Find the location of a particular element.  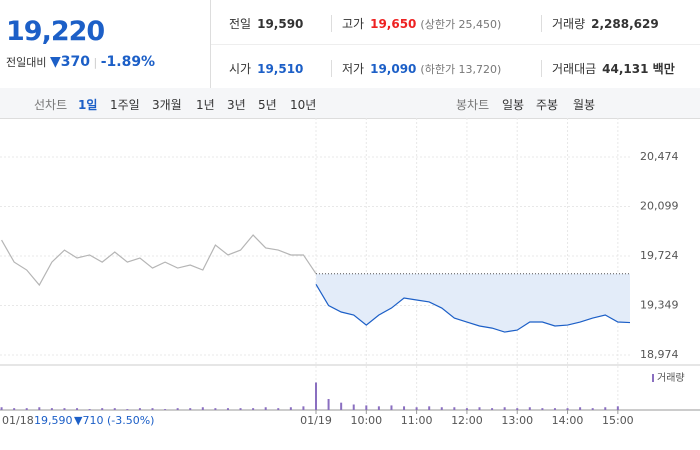

stat-value: 19,090 is located at coordinates (393, 69).